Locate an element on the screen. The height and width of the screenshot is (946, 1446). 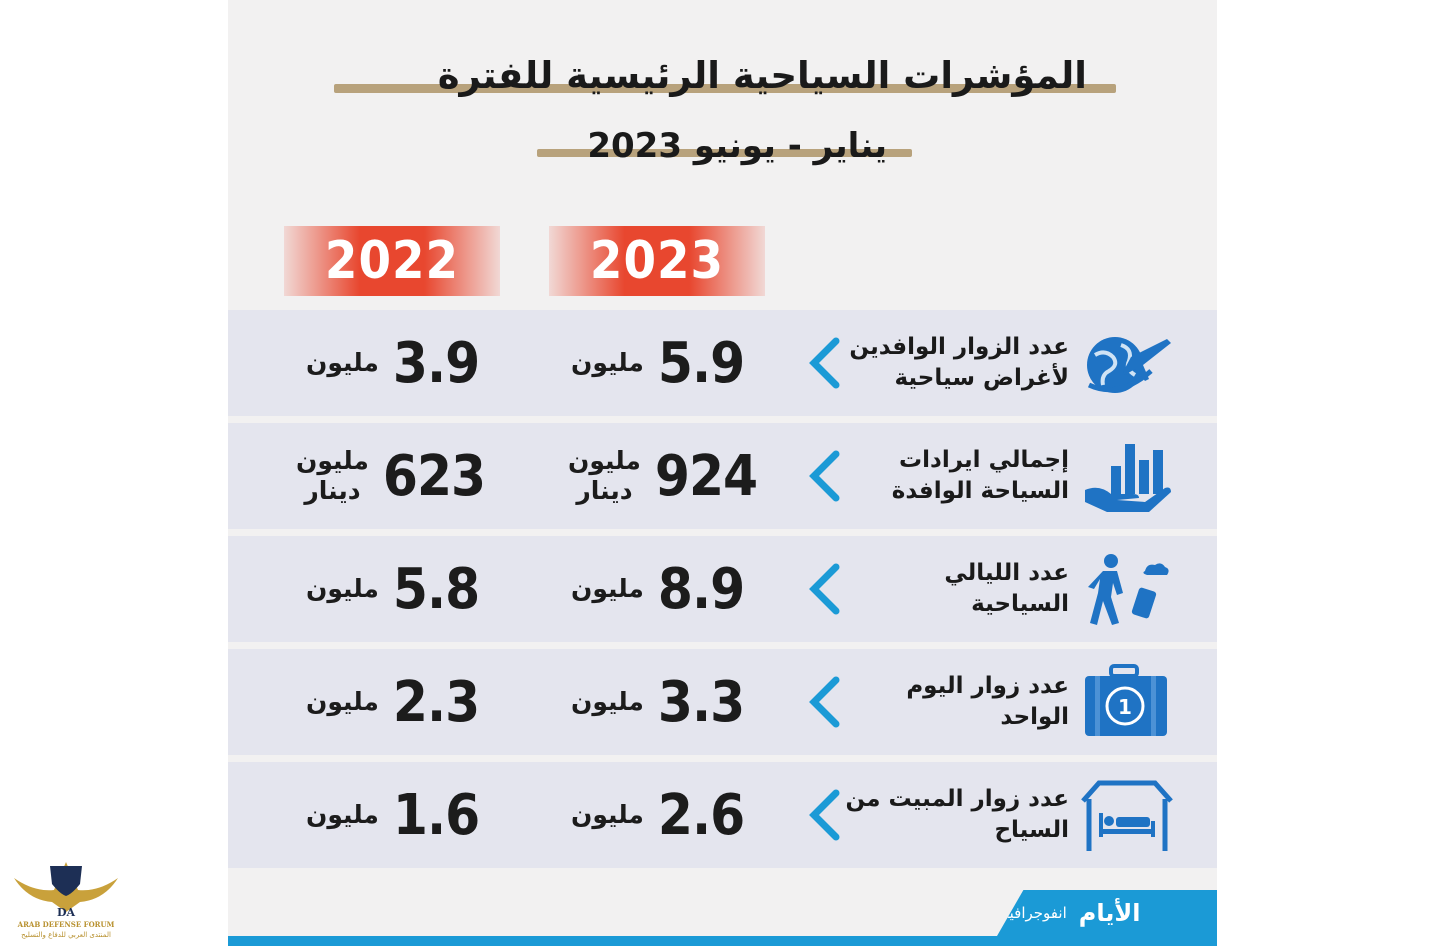
unit-2023: مليون دينار is located at coordinates (604, 476).